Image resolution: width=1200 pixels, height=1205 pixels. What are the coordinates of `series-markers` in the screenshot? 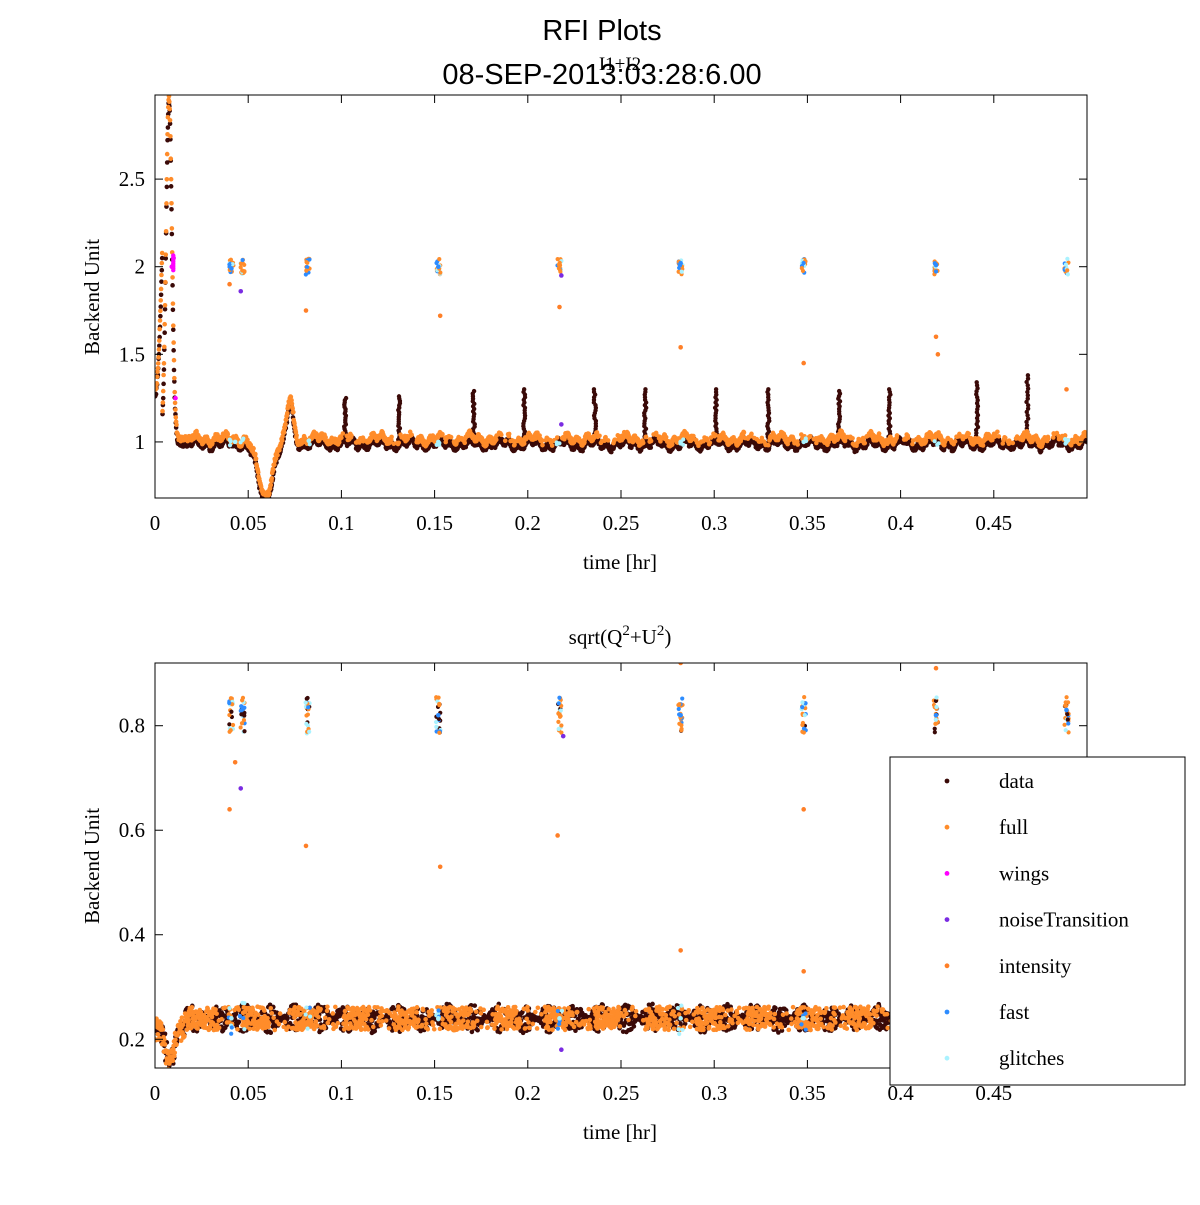 It's located at (619, 350).